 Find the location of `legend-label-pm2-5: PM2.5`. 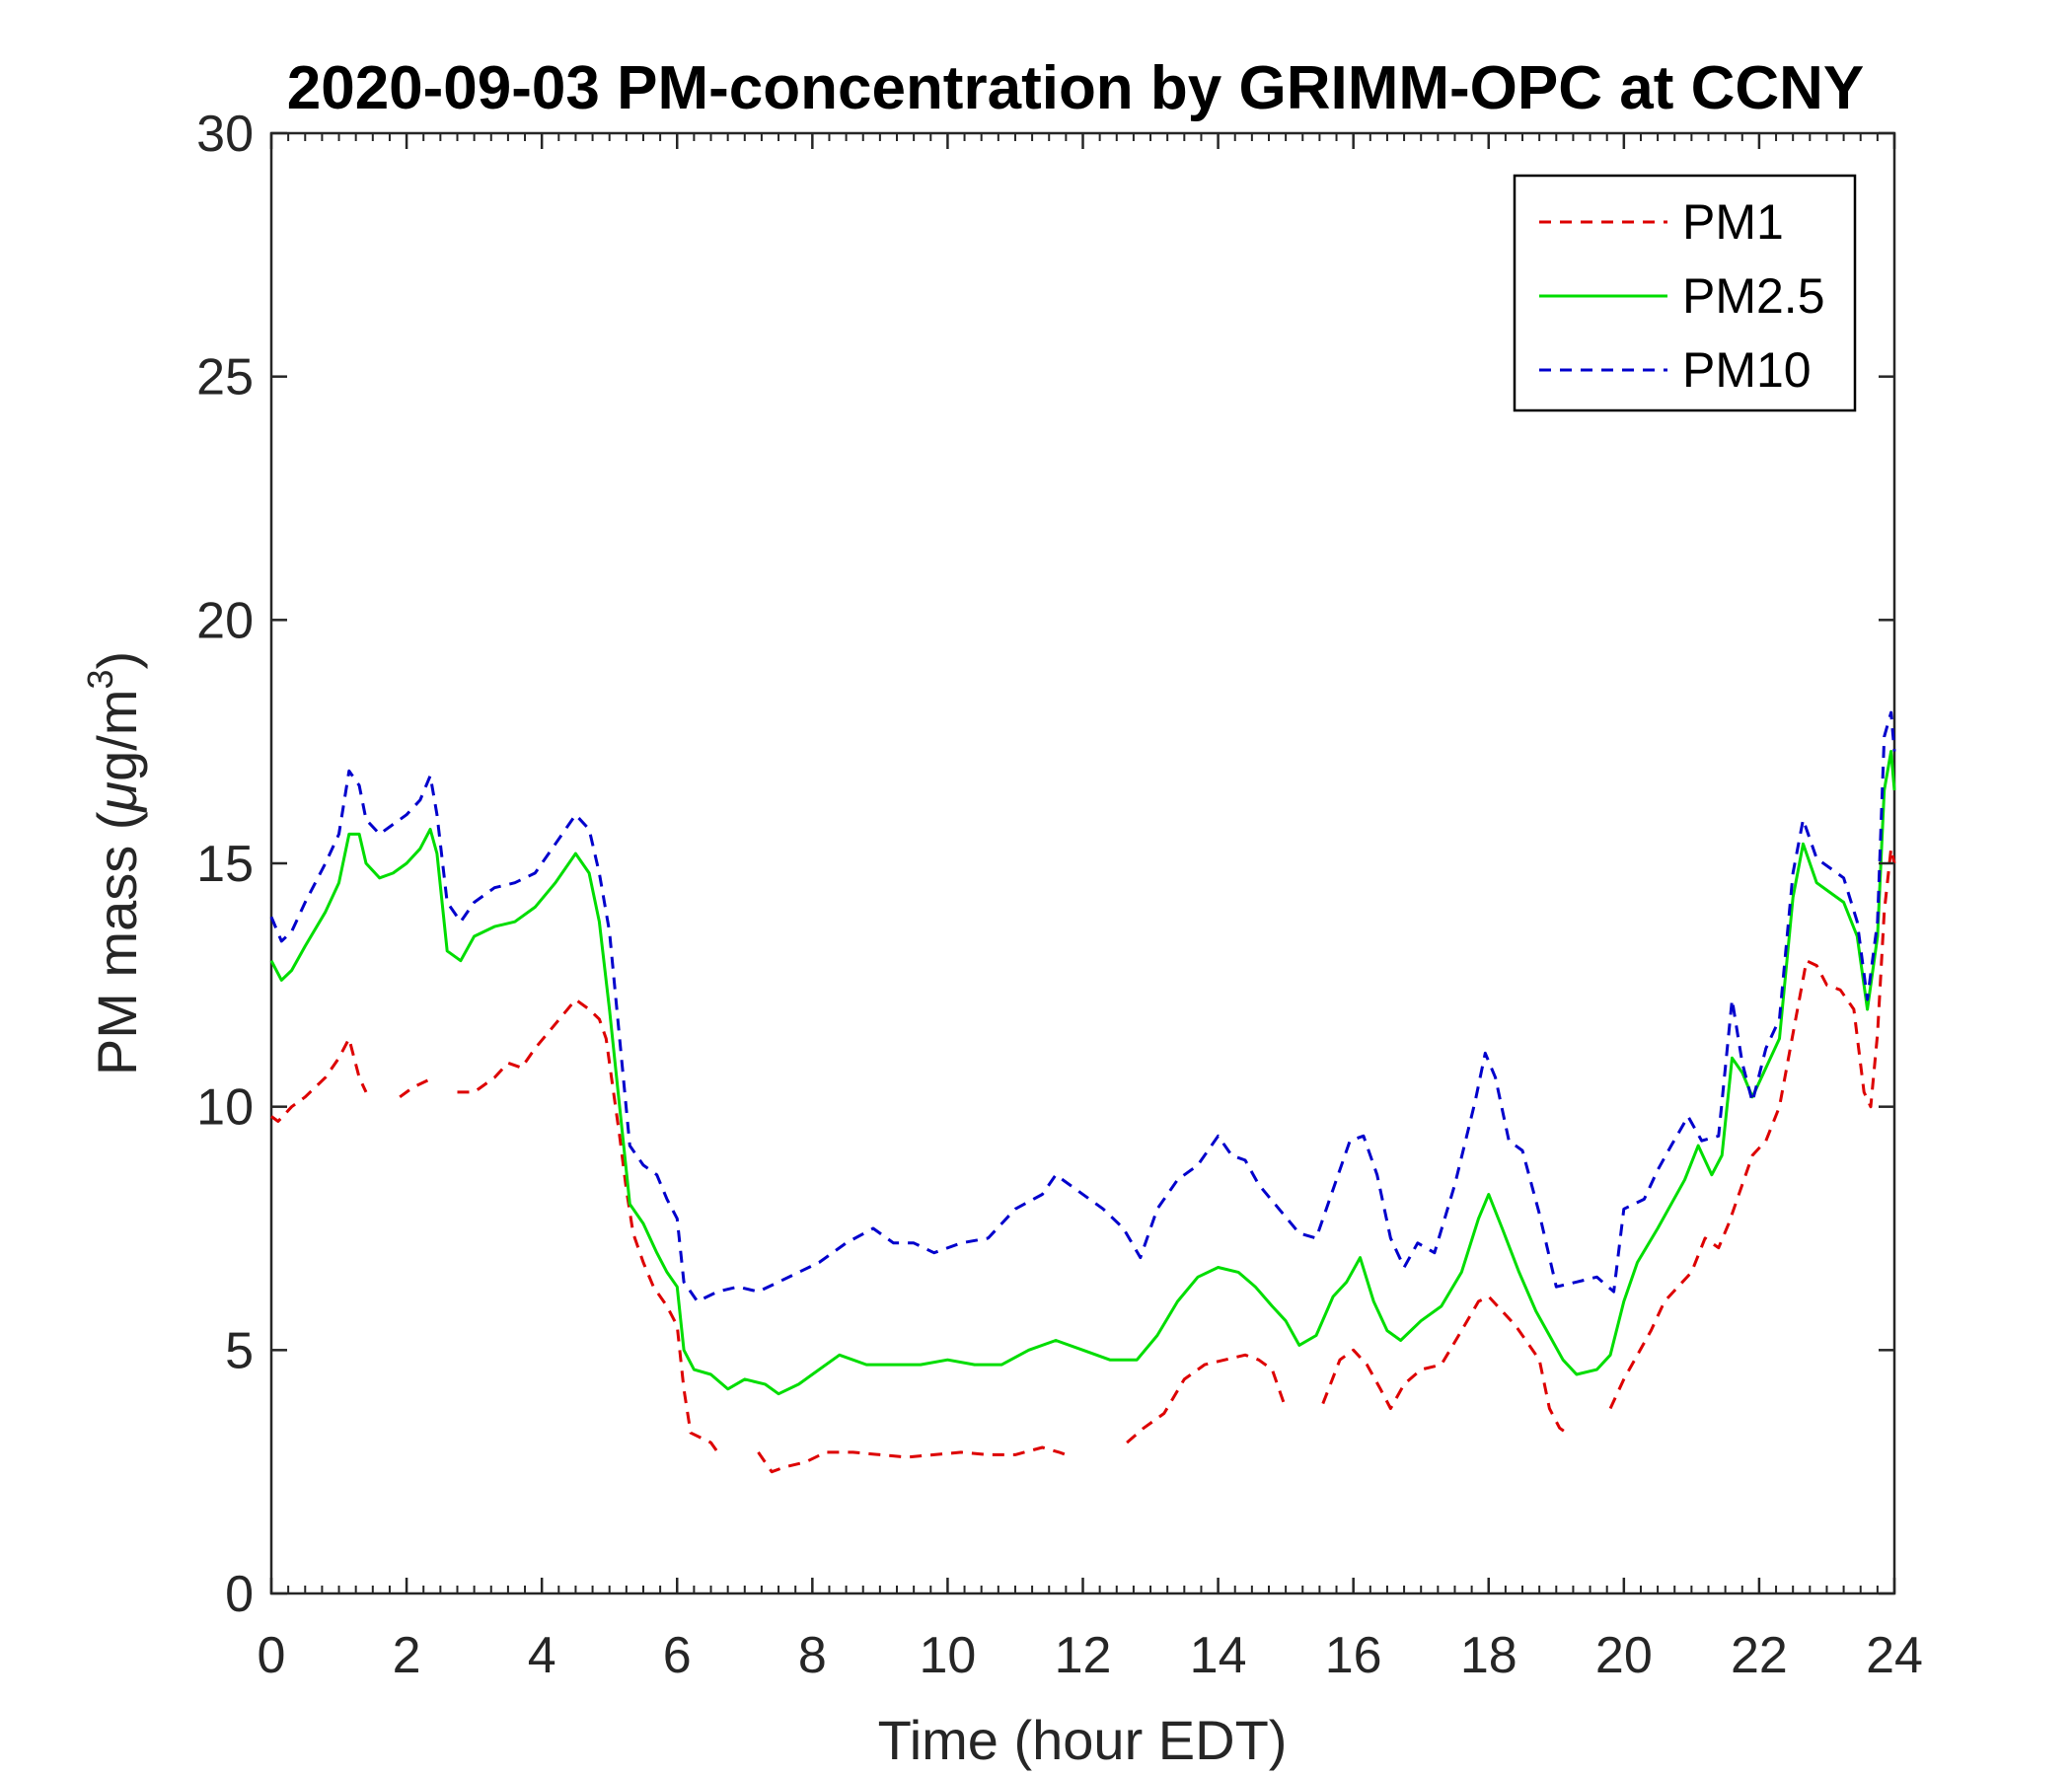

legend-label-pm2-5: PM2.5 is located at coordinates (1754, 296).